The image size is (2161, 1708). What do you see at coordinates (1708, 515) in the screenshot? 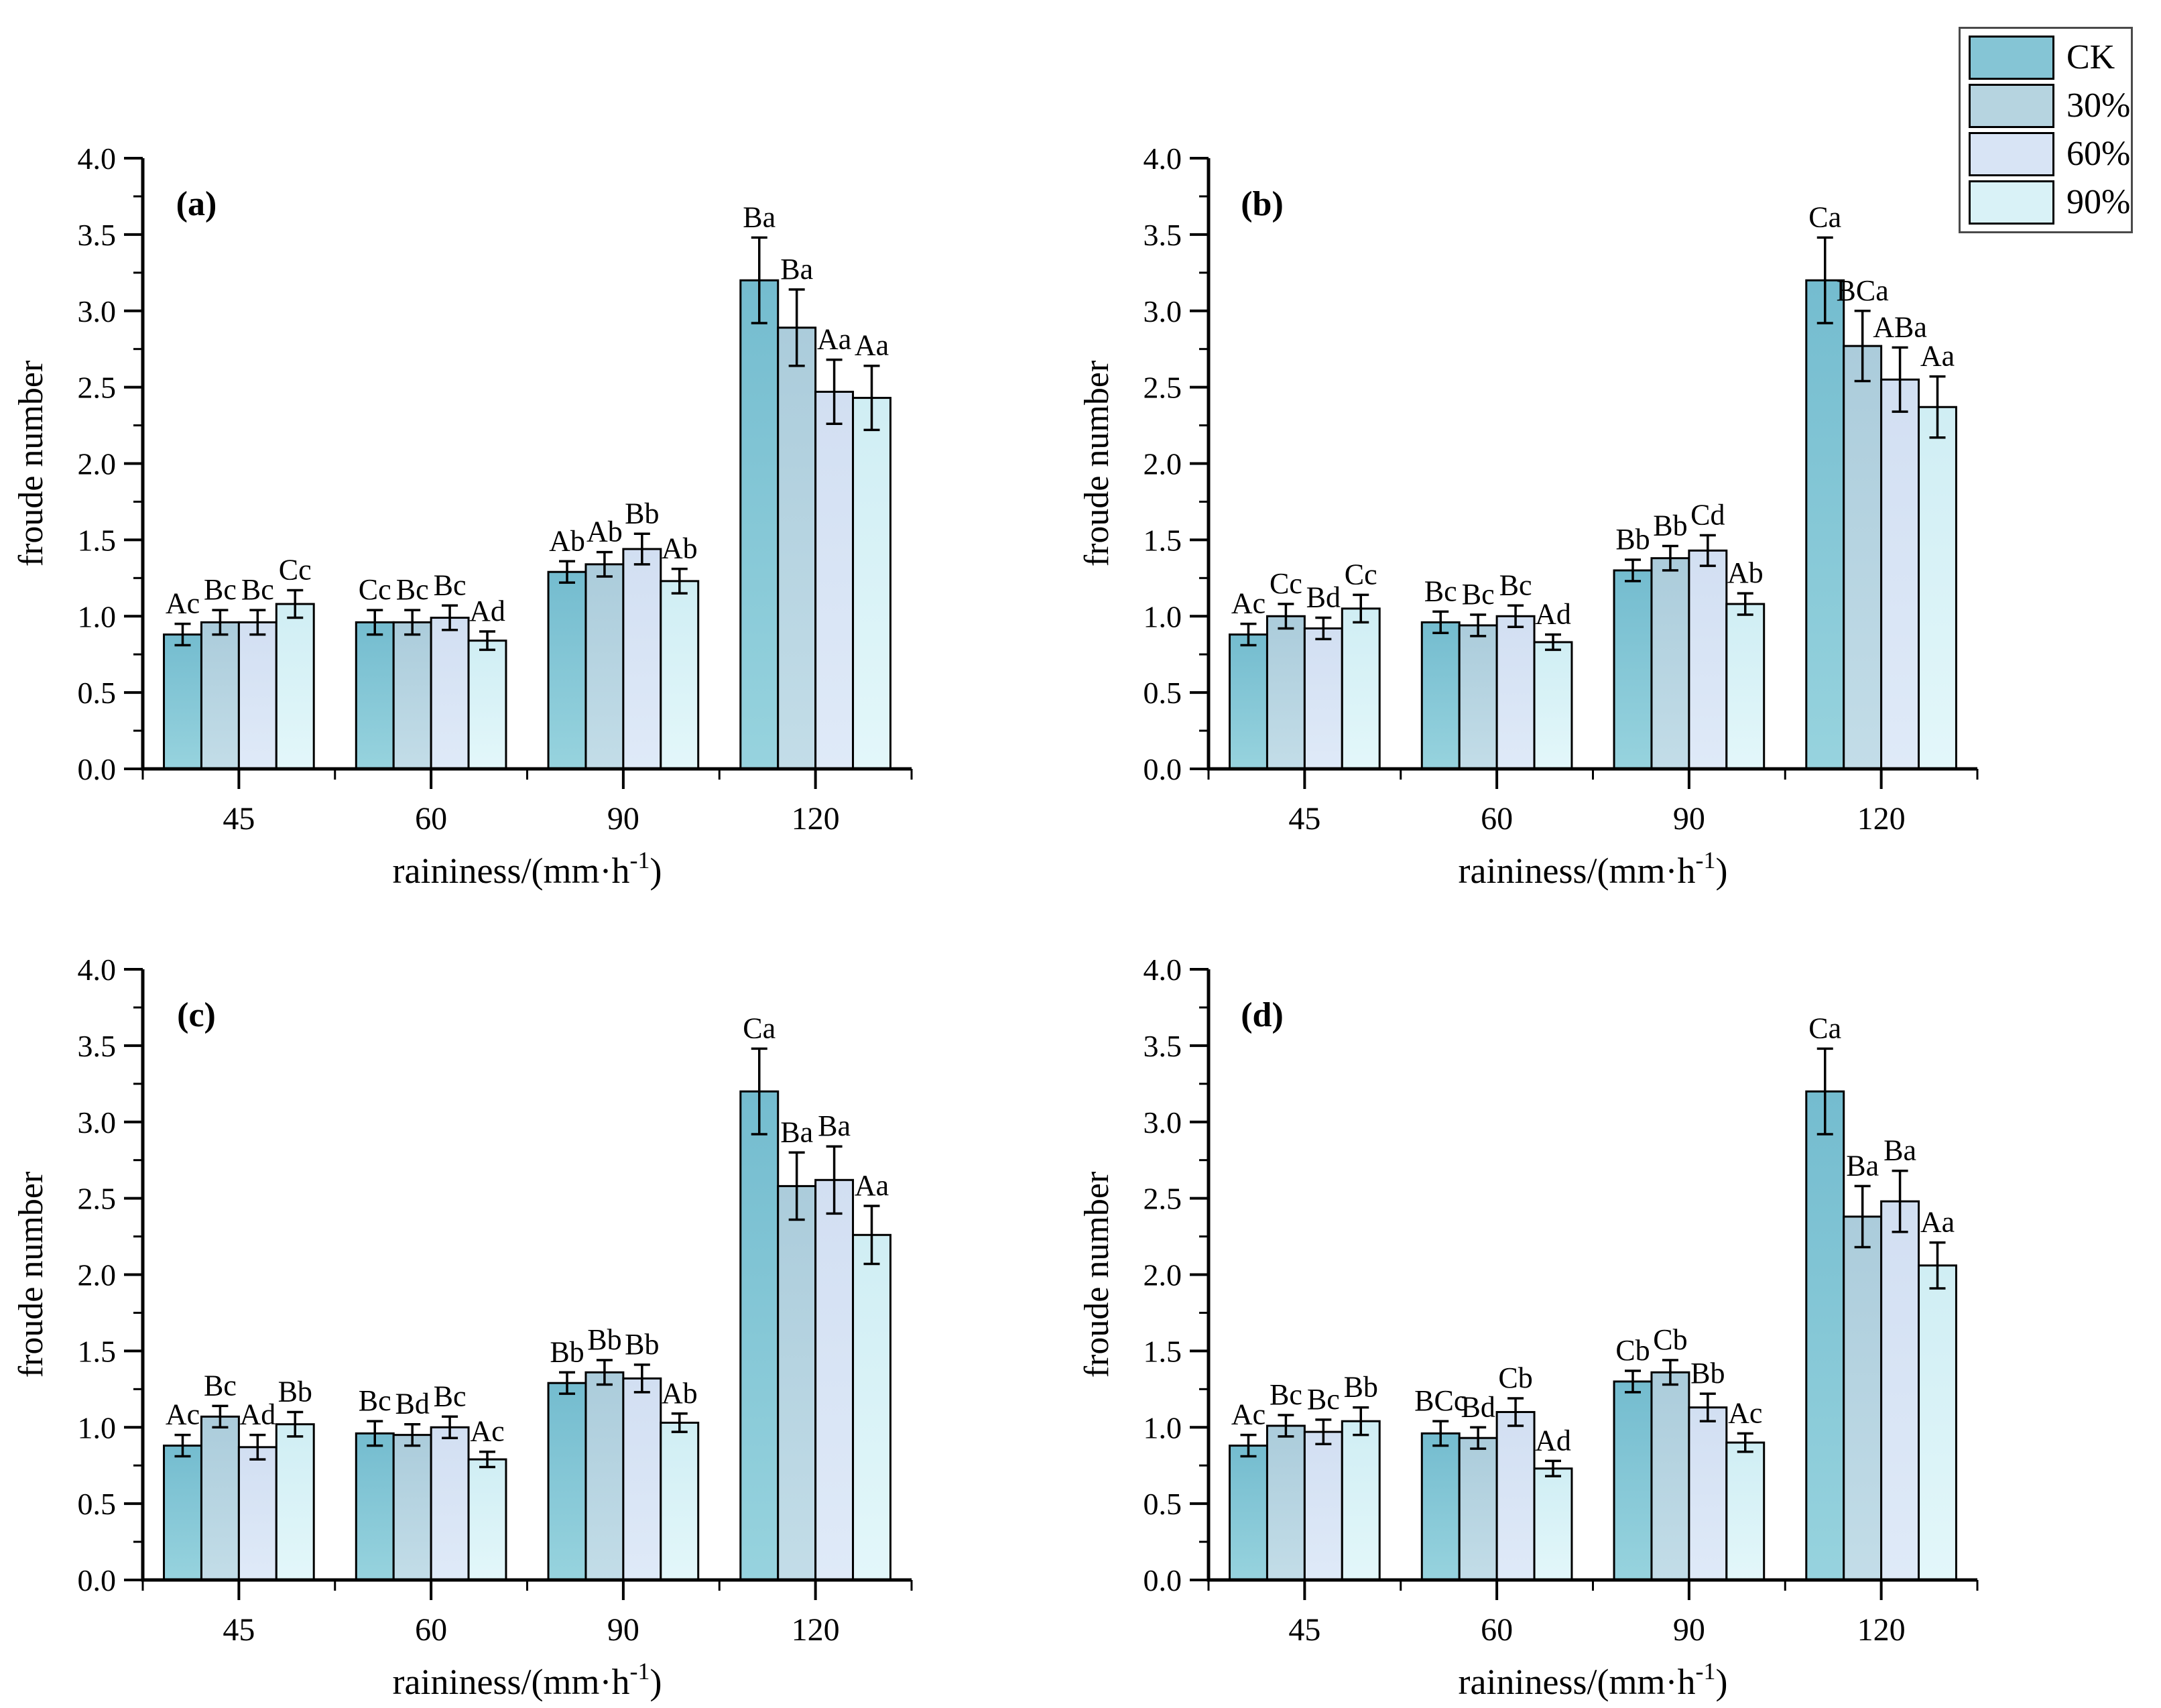
I see `bar-annotation: Cd` at bounding box center [1708, 515].